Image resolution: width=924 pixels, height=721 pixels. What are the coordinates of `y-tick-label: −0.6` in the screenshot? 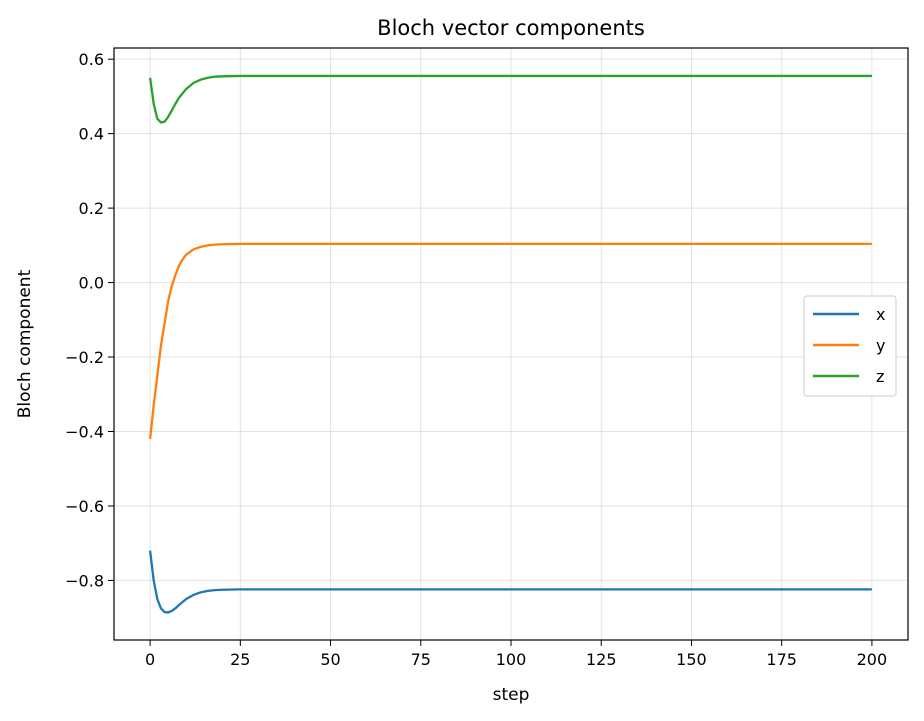 It's located at (84, 506).